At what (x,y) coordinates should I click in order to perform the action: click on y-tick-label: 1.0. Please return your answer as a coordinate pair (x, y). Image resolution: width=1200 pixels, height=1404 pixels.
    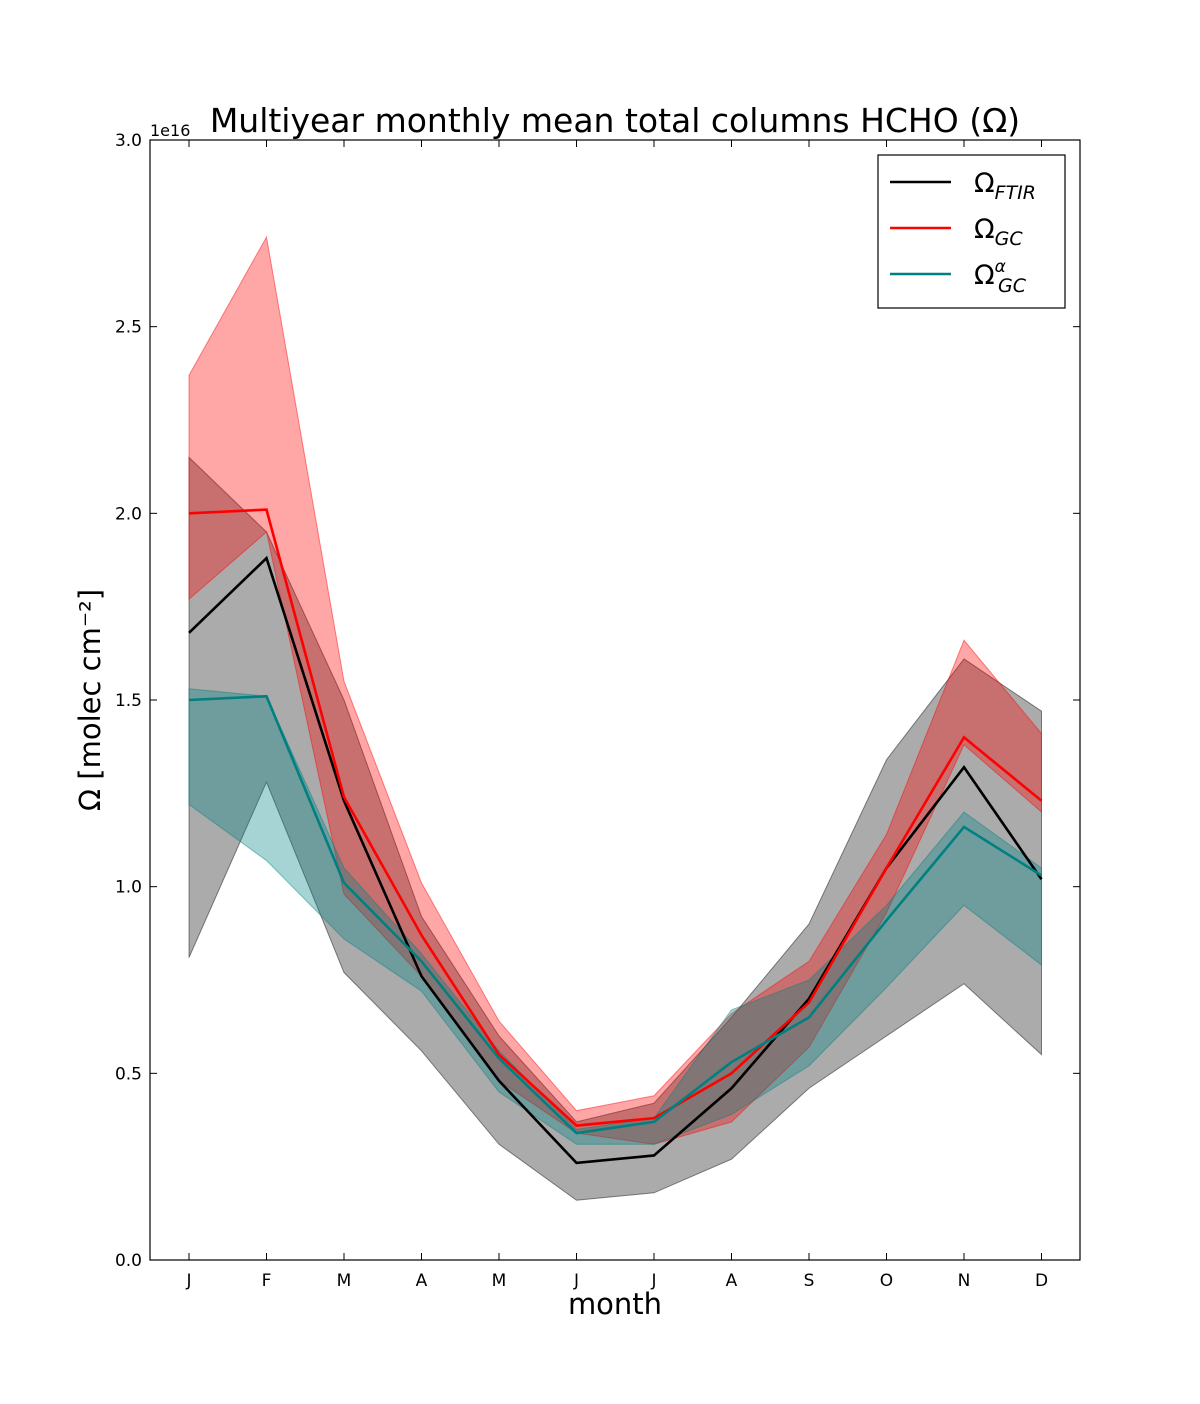
    Looking at the image, I should click on (128, 888).